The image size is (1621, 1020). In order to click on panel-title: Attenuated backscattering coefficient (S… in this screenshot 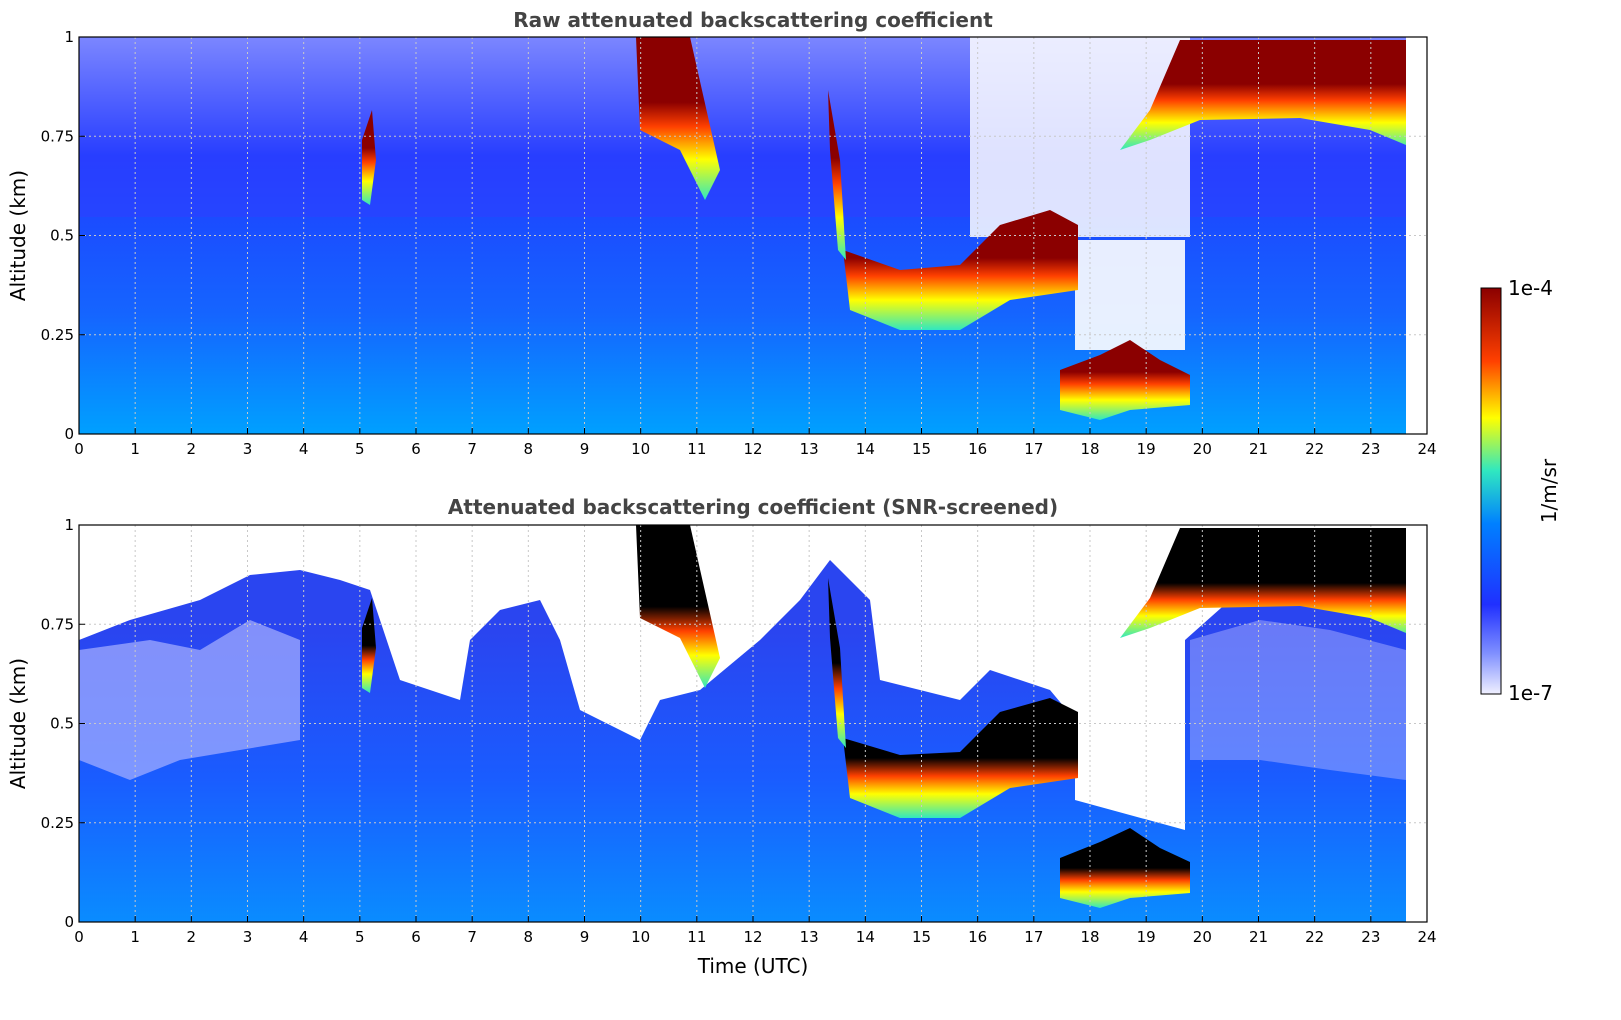, I will do `click(753, 507)`.